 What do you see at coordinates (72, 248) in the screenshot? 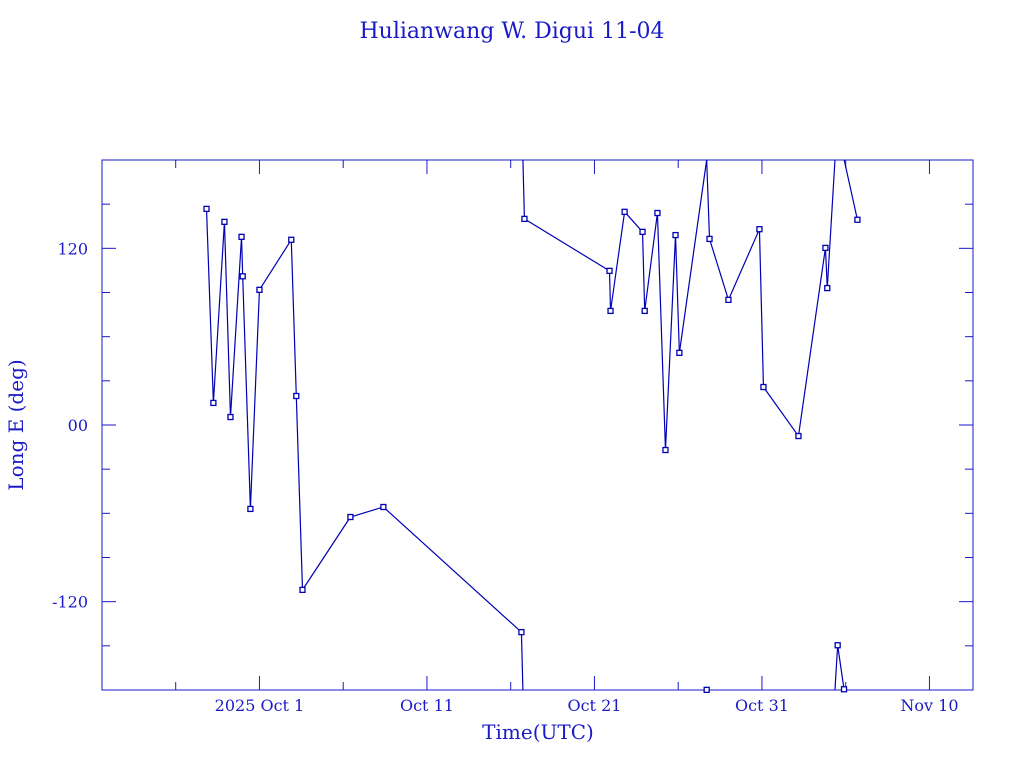
I see `y-tick-label: 120` at bounding box center [72, 248].